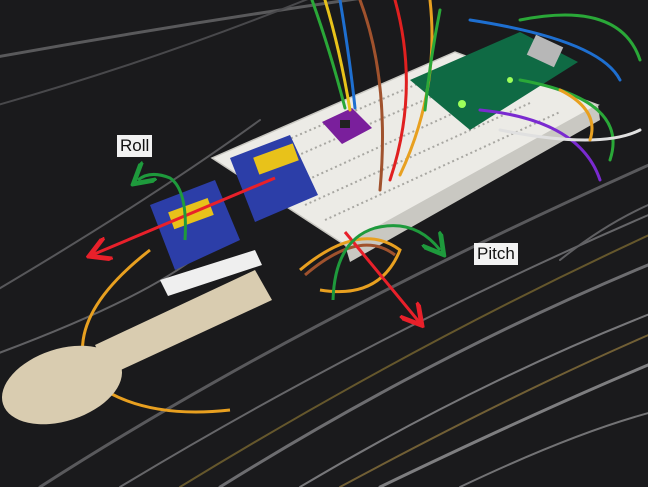 The height and width of the screenshot is (487, 648). I want to click on imu-board, so click(347, 126).